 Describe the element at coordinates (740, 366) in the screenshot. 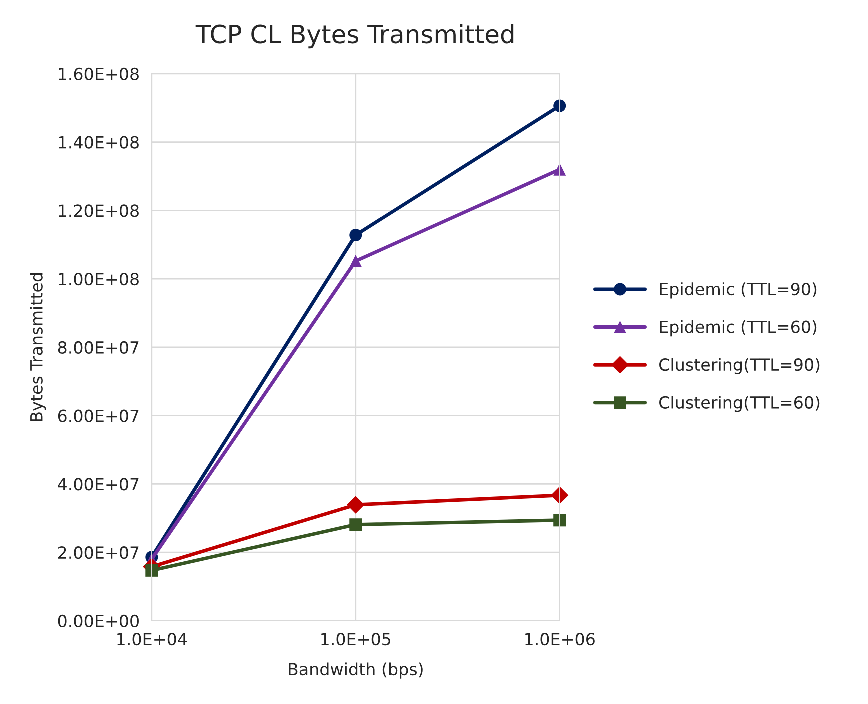

I see `legend-label: Clustering(TTL=90)` at that location.